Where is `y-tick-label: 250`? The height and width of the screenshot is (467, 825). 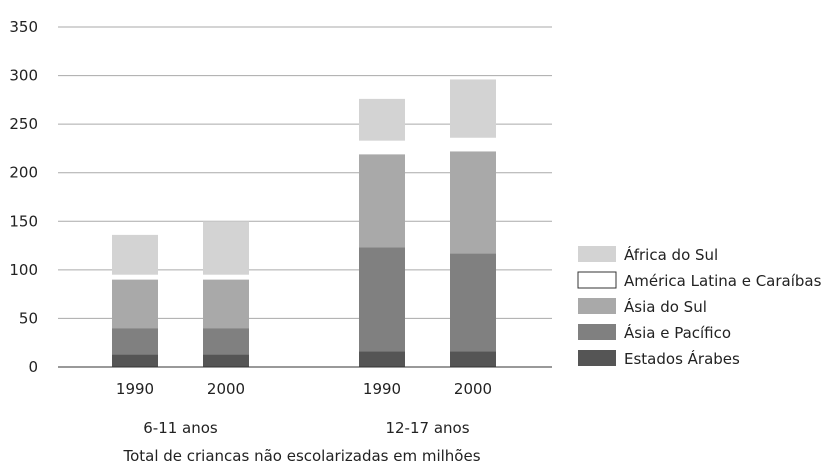
y-tick-label: 250 is located at coordinates (23, 124).